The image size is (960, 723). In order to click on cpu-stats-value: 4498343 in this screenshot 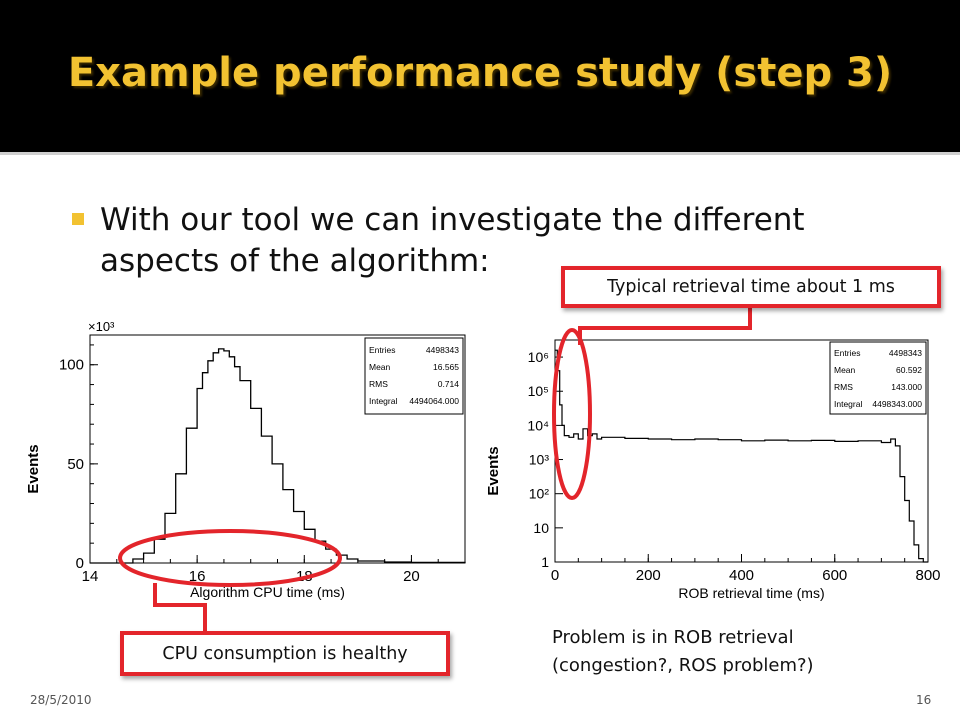, I will do `click(442, 350)`.